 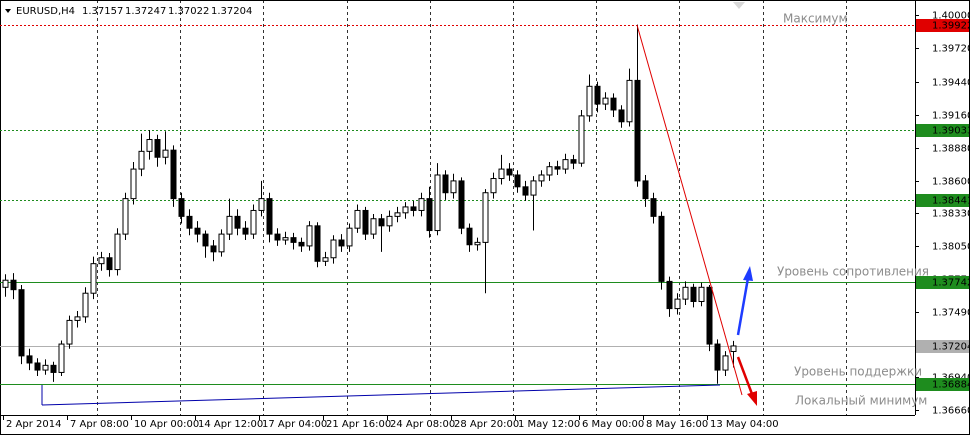 I want to click on ohlc-low: 1.37022, so click(x=188, y=11).